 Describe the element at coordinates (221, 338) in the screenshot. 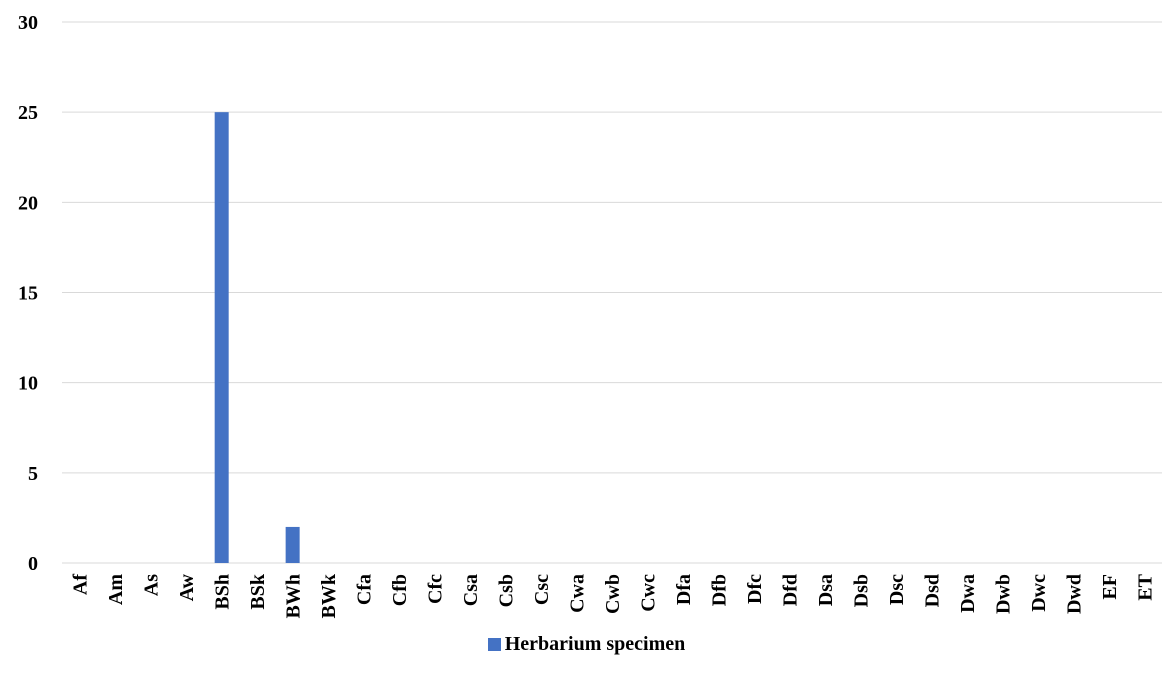

I see `bar-bsh` at that location.